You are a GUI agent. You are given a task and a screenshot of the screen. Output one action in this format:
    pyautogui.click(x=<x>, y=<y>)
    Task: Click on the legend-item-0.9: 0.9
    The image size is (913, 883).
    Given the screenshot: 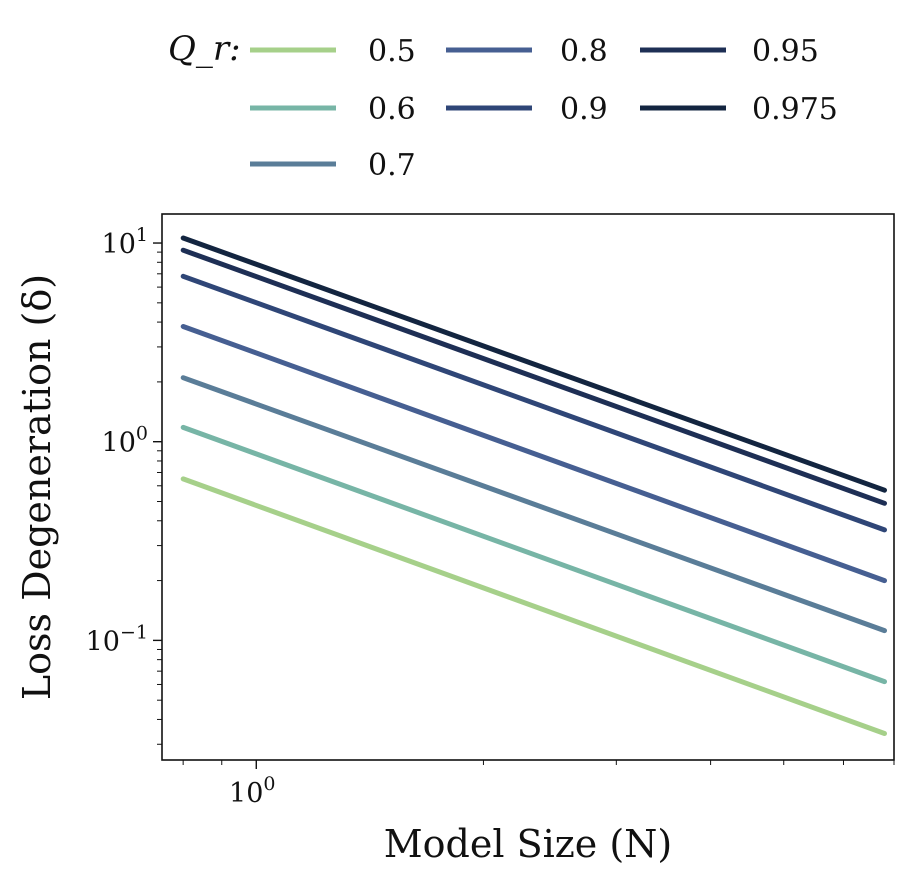 What is the action you would take?
    pyautogui.click(x=527, y=109)
    